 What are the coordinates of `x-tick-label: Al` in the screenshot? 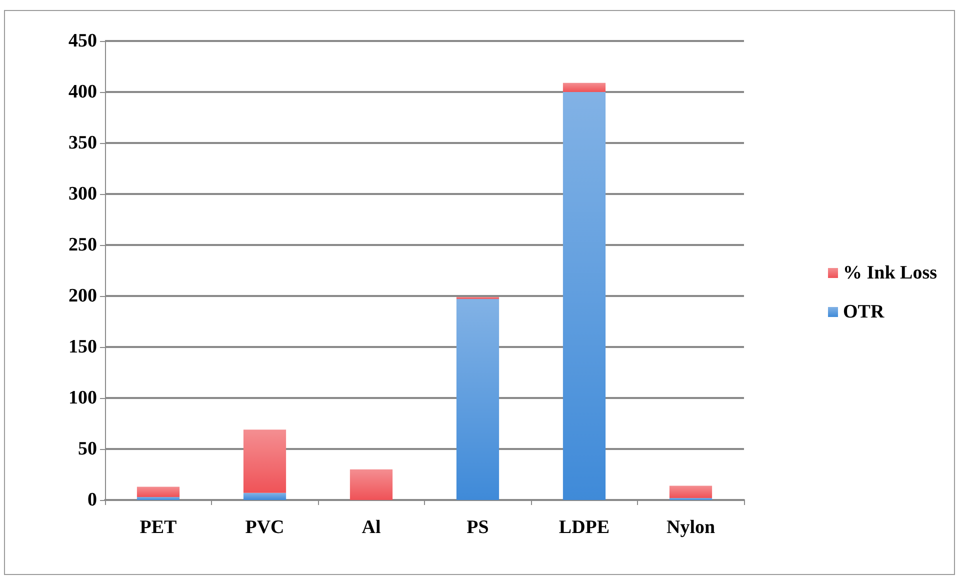 It's located at (371, 527).